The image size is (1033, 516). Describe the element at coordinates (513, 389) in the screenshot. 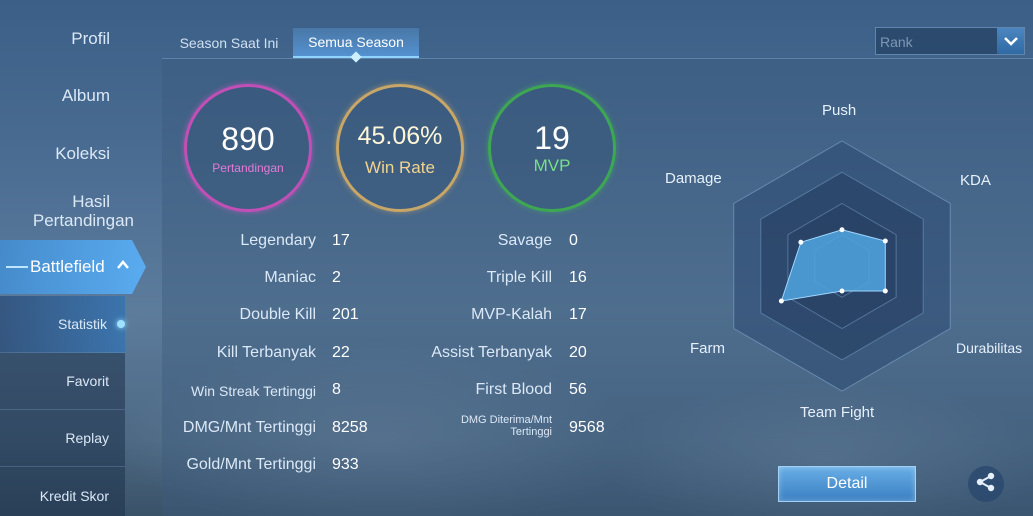

I see `stat-label-first-blood: First Blood` at that location.